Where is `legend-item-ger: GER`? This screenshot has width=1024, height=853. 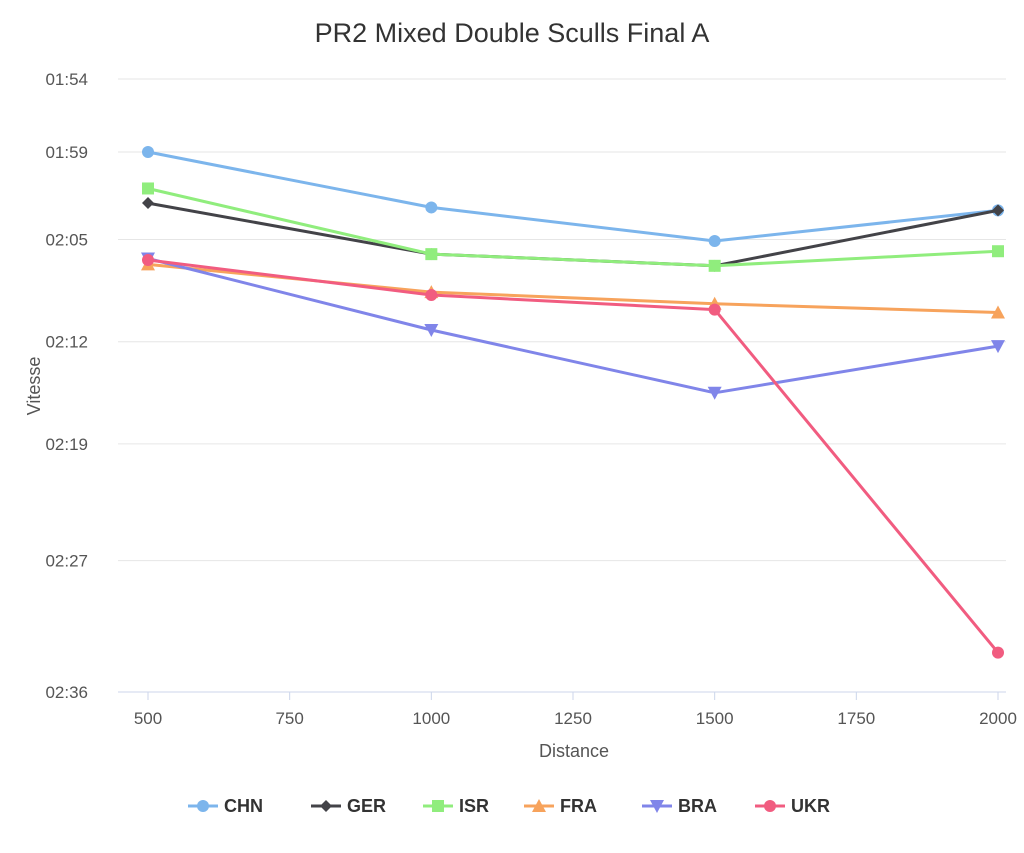 legend-item-ger: GER is located at coordinates (348, 806).